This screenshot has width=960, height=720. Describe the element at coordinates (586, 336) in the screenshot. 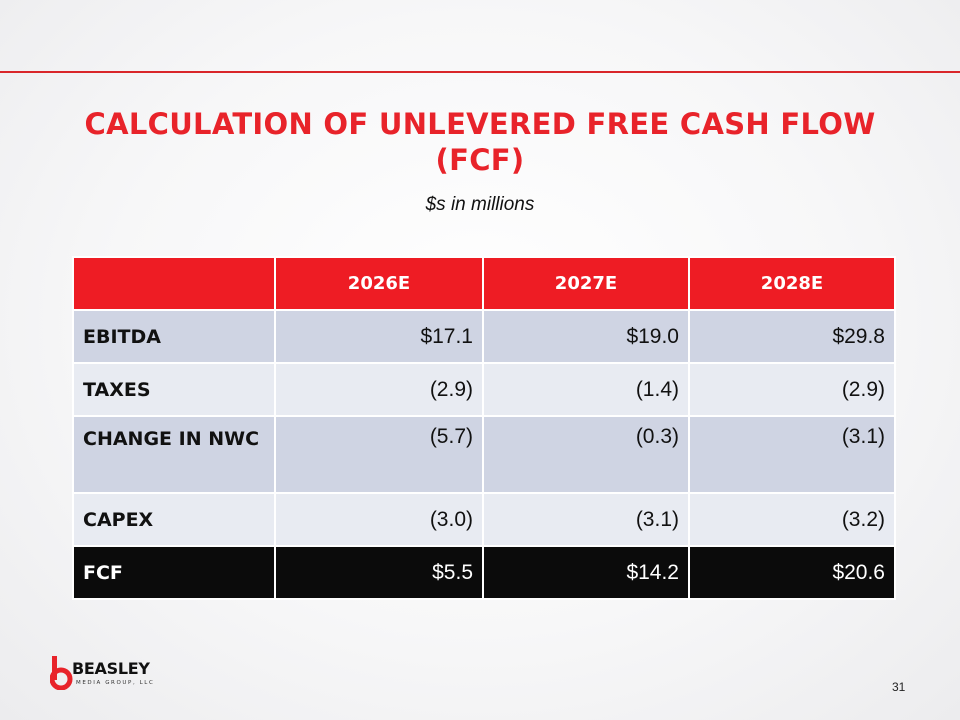

I see `table-cell: $19.0` at that location.